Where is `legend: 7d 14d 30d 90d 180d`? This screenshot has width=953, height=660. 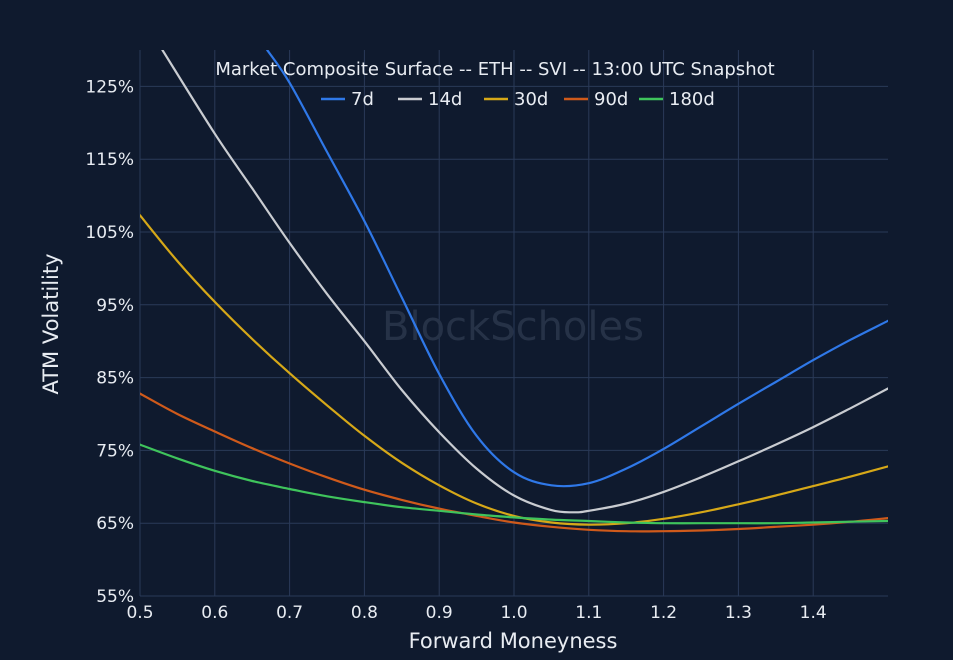
legend: 7d 14d 30d 90d 180d is located at coordinates (518, 99).